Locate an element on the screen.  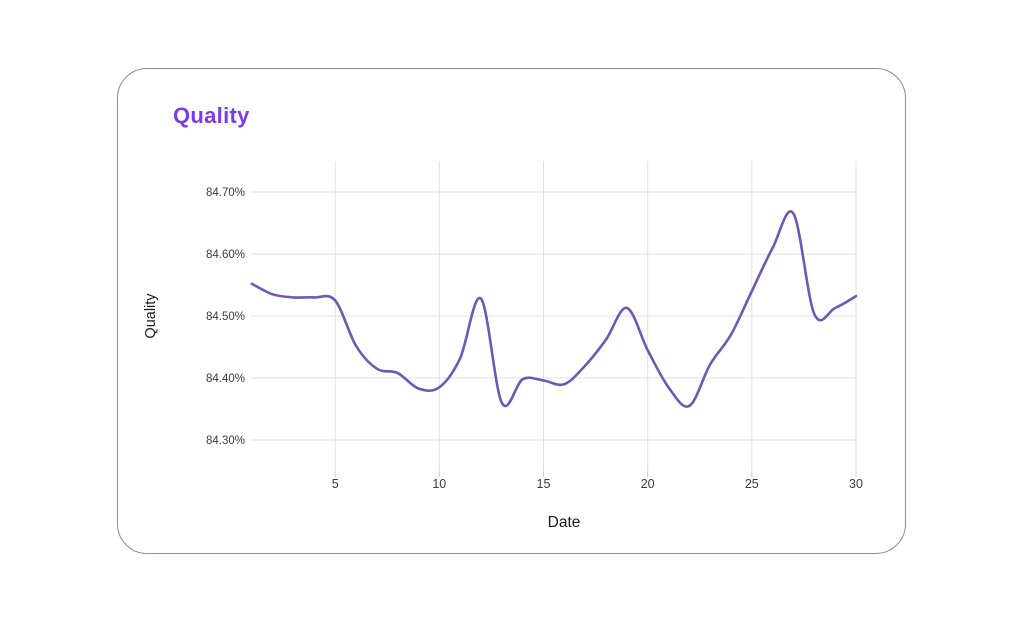
y-axis-title: Quality is located at coordinates (151, 316).